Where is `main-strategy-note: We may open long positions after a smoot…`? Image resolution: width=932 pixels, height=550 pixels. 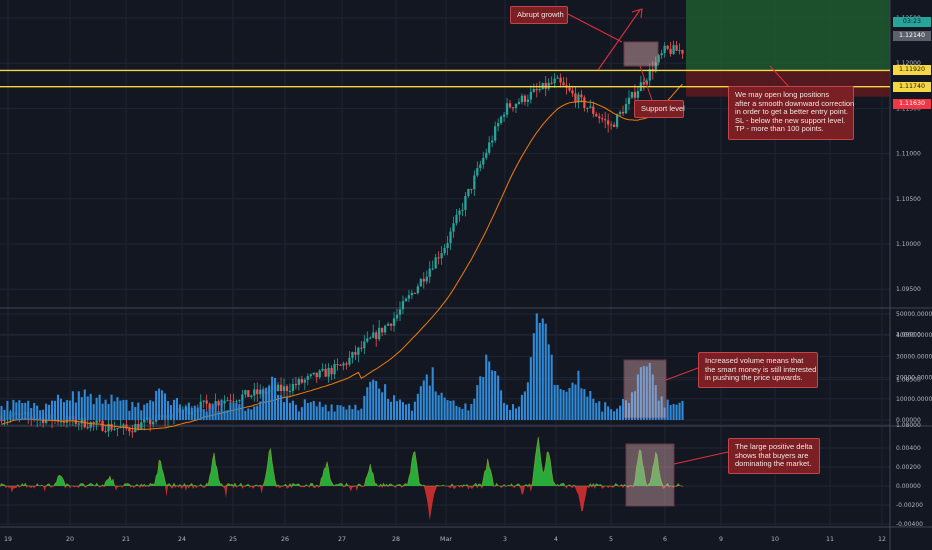
main-strategy-note: We may open long positions after a smoot… is located at coordinates (791, 113).